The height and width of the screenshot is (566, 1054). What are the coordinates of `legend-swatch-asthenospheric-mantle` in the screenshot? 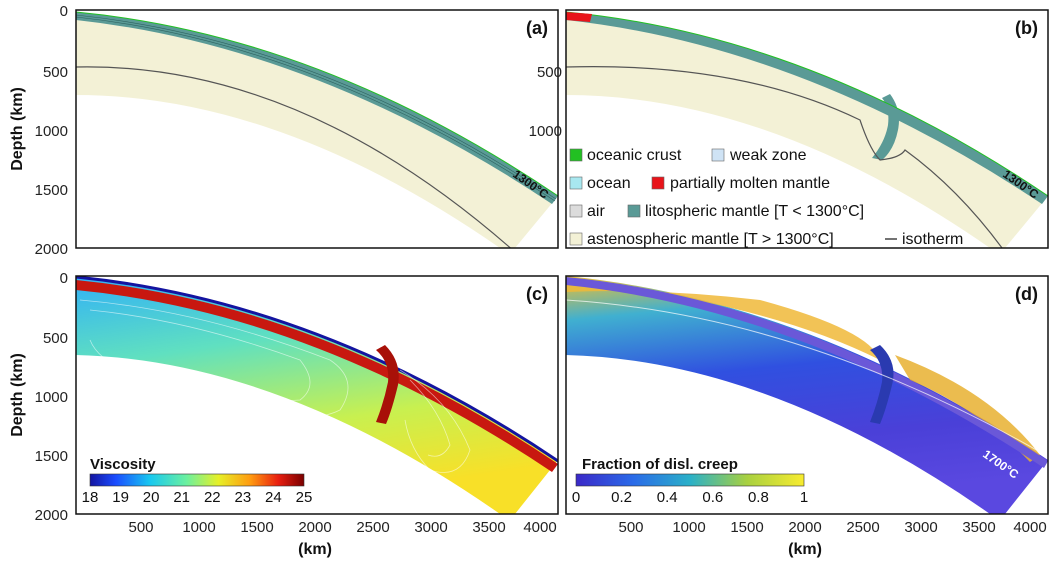 It's located at (576, 239).